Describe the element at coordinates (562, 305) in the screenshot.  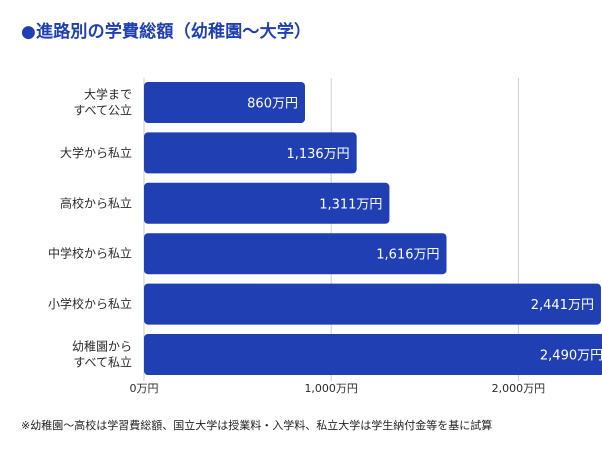
I see `bar-value-label: 2,441万円` at that location.